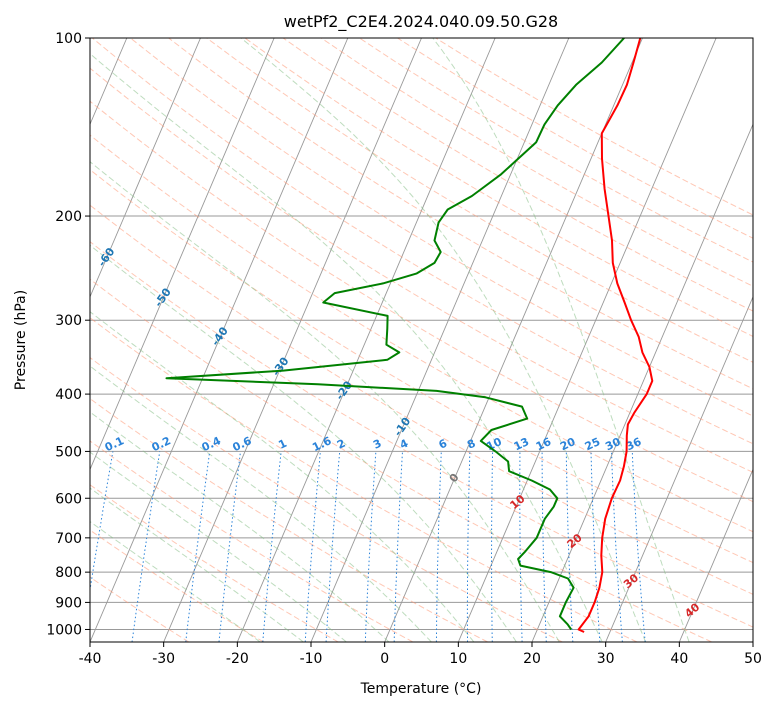  Describe the element at coordinates (68, 321) in the screenshot. I see `y-tick-label: 300` at that location.